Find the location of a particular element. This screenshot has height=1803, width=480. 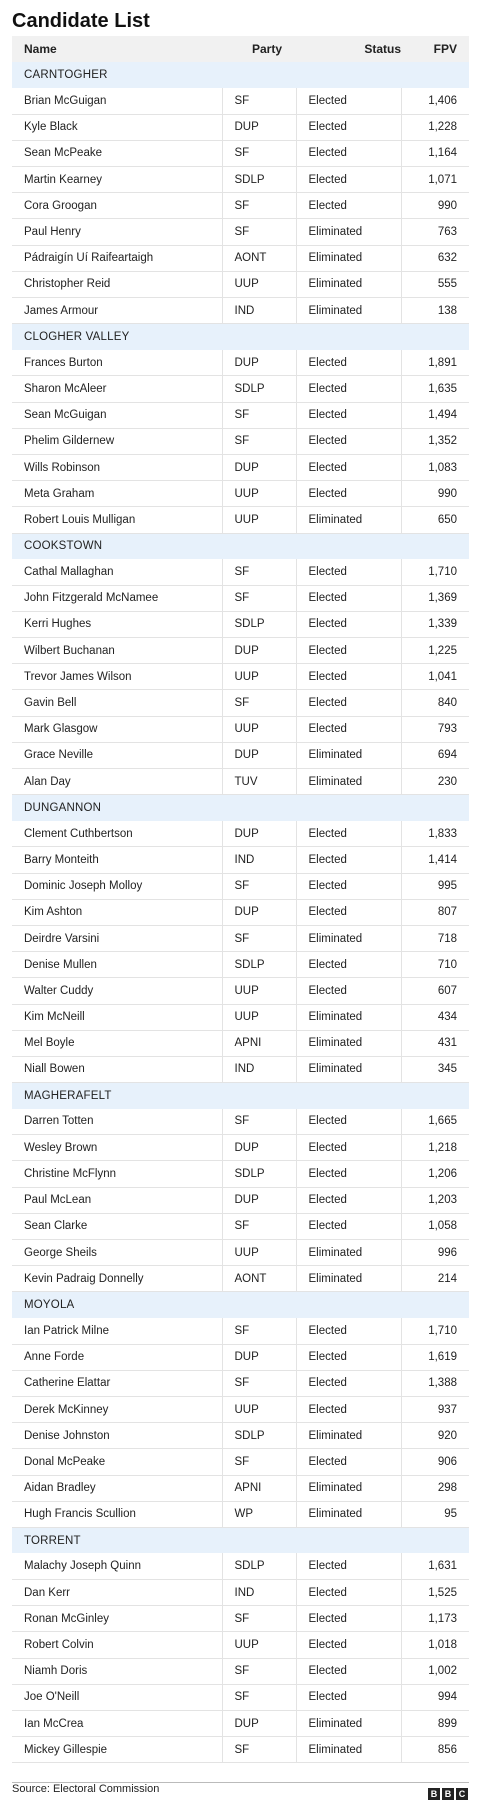

candidate-name: Martin Kearney is located at coordinates (117, 180).